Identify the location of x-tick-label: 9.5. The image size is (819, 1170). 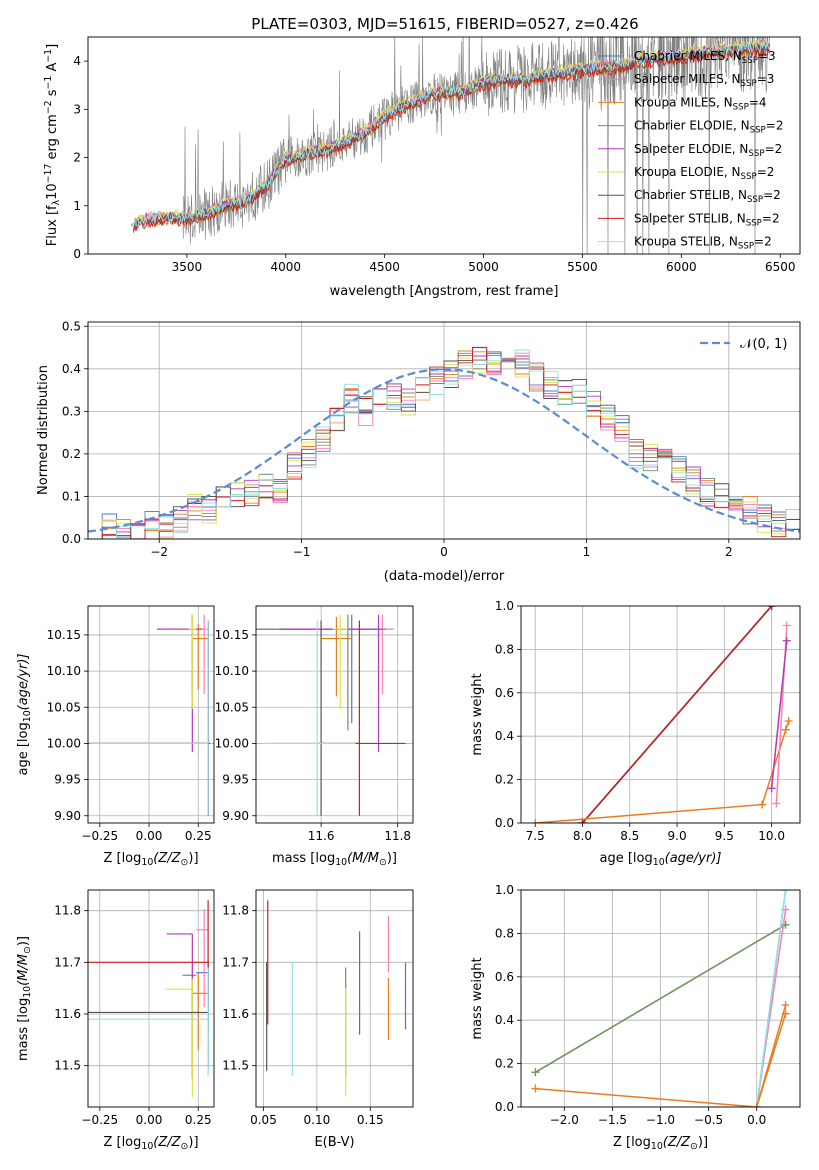
(724, 836).